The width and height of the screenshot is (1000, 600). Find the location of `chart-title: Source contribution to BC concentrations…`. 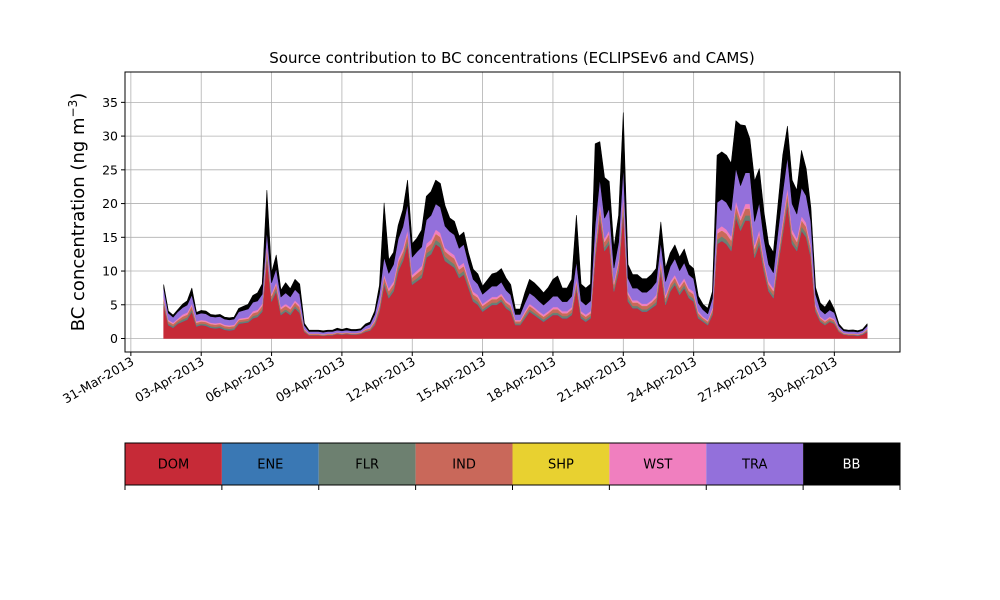

chart-title: Source contribution to BC concentrations… is located at coordinates (511, 58).